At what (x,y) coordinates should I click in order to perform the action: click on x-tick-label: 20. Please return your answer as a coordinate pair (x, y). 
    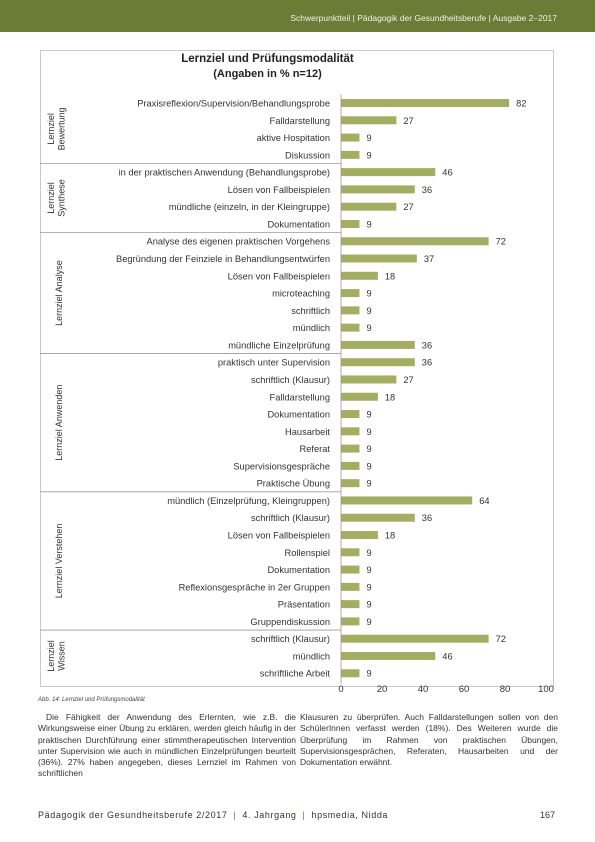
    Looking at the image, I should click on (382, 689).